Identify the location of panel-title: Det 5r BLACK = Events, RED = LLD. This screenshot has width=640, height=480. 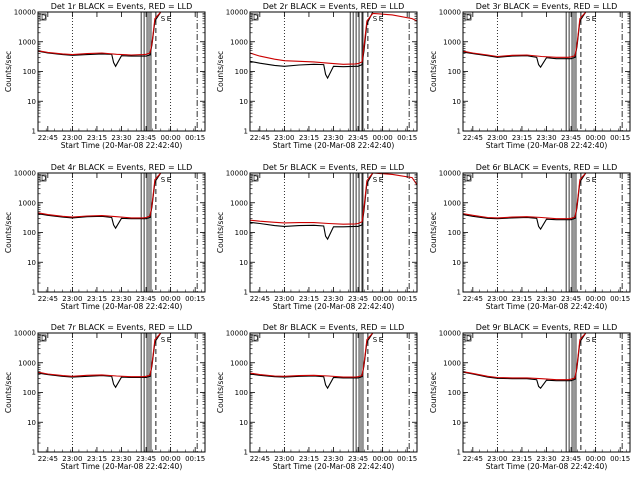
(334, 167).